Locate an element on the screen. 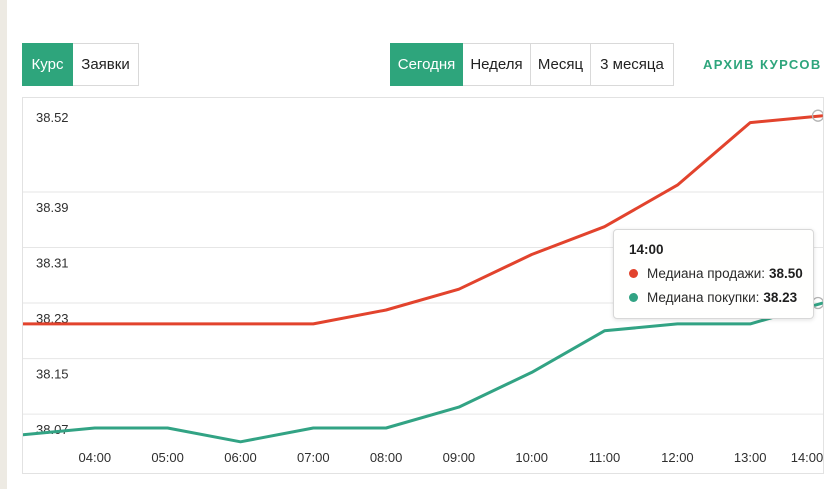 This screenshot has width=834, height=489. view-tabs: Курс Заявки is located at coordinates (80, 64).